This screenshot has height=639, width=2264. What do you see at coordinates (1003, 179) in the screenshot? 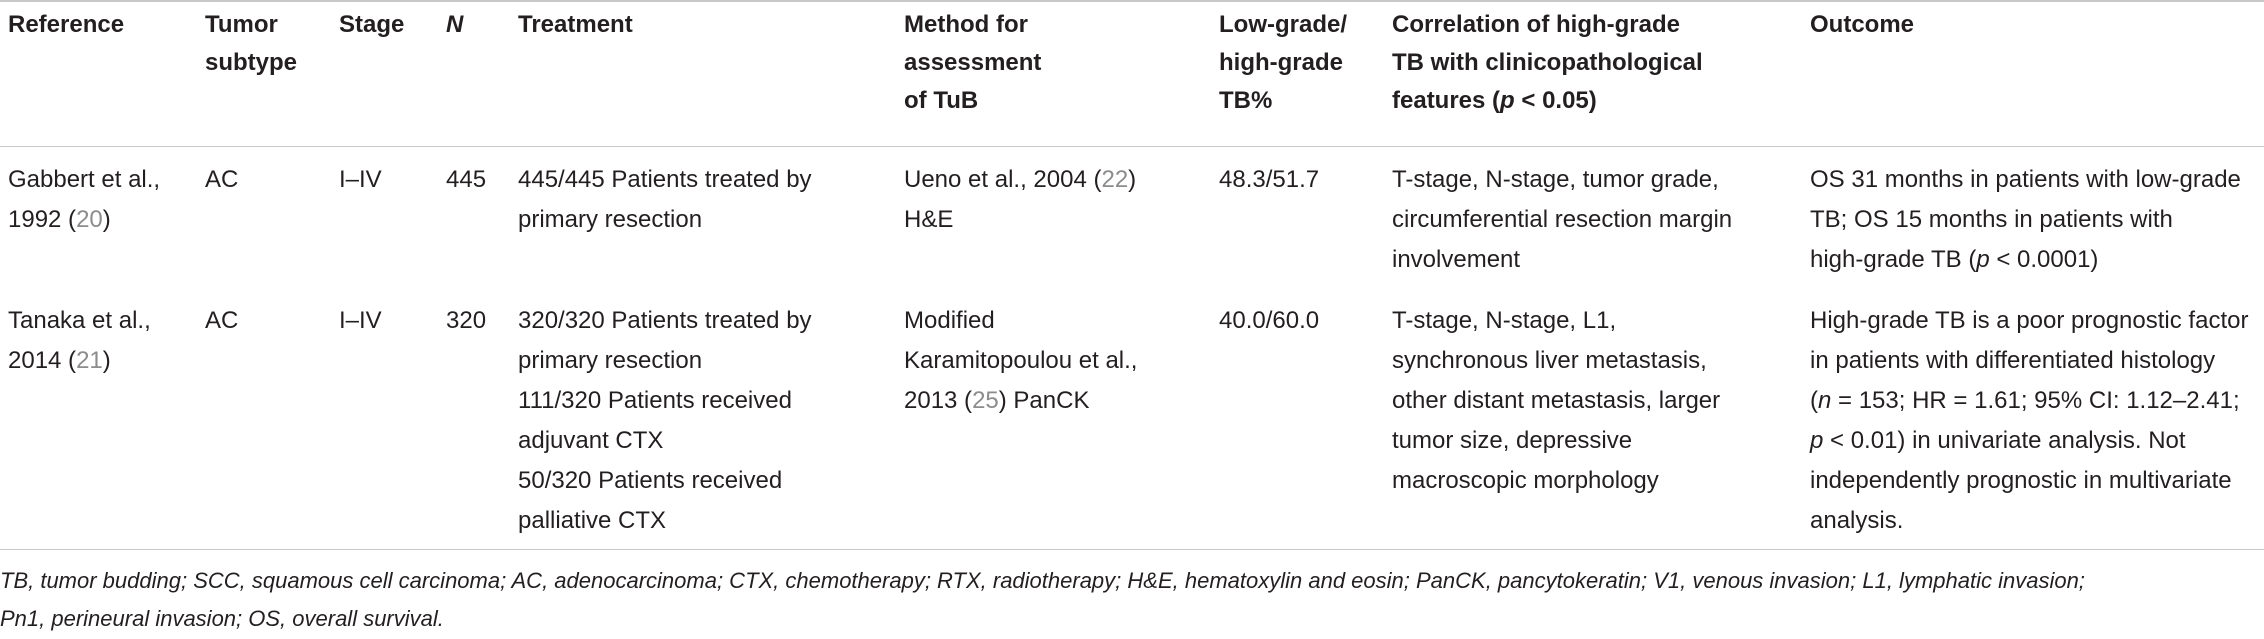
I see `method-line: Ueno et al., 2004 (` at bounding box center [1003, 179].